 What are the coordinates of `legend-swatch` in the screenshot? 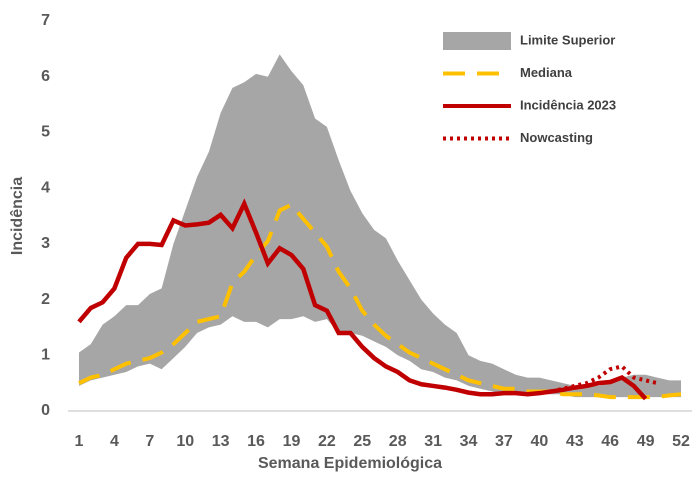 It's located at (477, 41).